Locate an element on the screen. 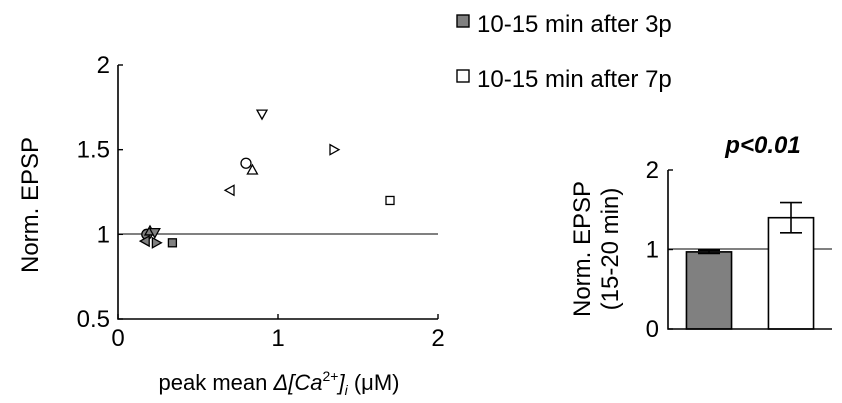 The width and height of the screenshot is (842, 403). scatter-x-tick-label: 0 is located at coordinates (117, 338).